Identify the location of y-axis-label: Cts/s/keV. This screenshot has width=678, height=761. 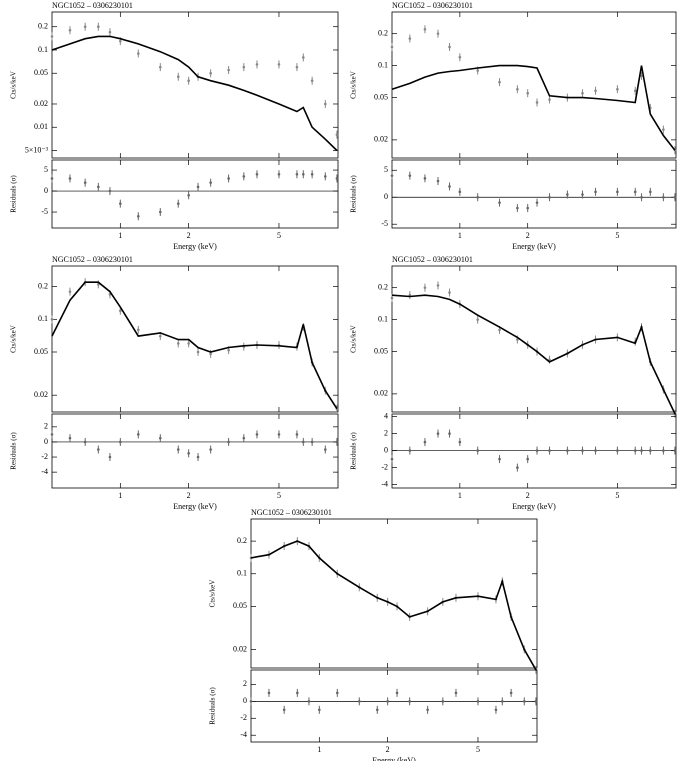
(213, 594).